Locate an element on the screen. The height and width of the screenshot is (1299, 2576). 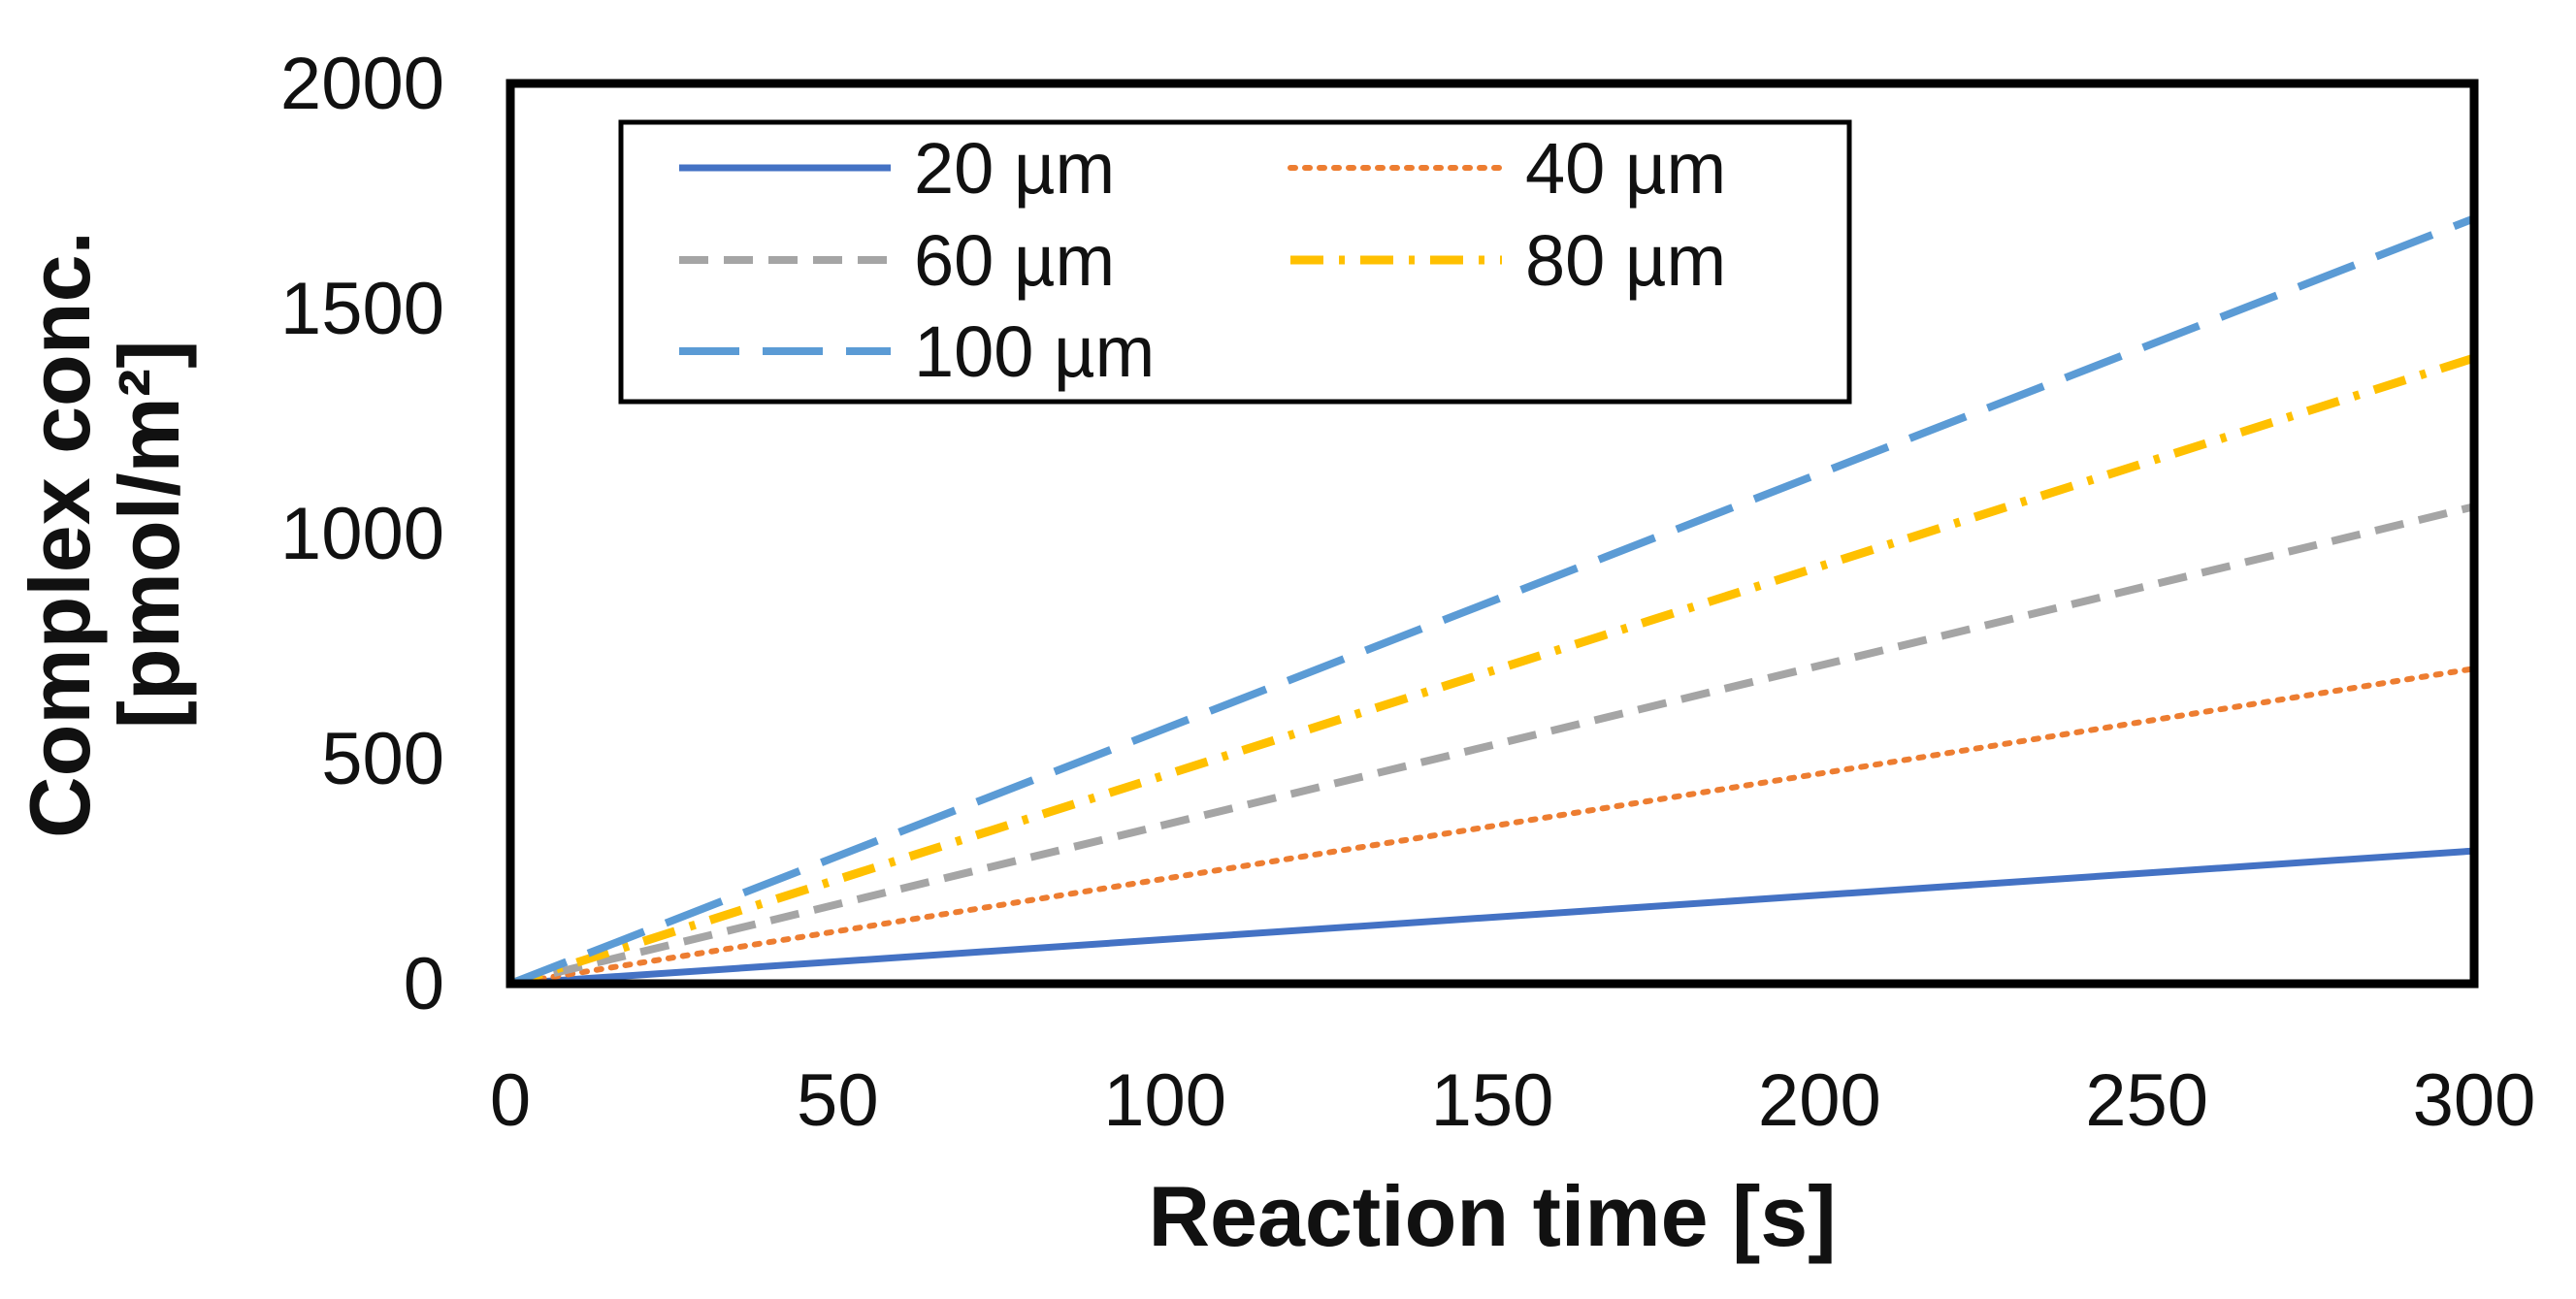
y-tick-label: 0 is located at coordinates (424, 984).